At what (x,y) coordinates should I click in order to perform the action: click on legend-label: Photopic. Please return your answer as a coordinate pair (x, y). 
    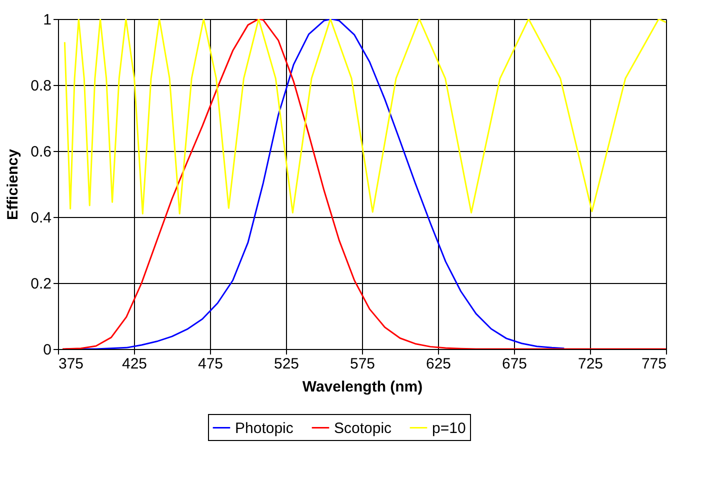
    Looking at the image, I should click on (264, 428).